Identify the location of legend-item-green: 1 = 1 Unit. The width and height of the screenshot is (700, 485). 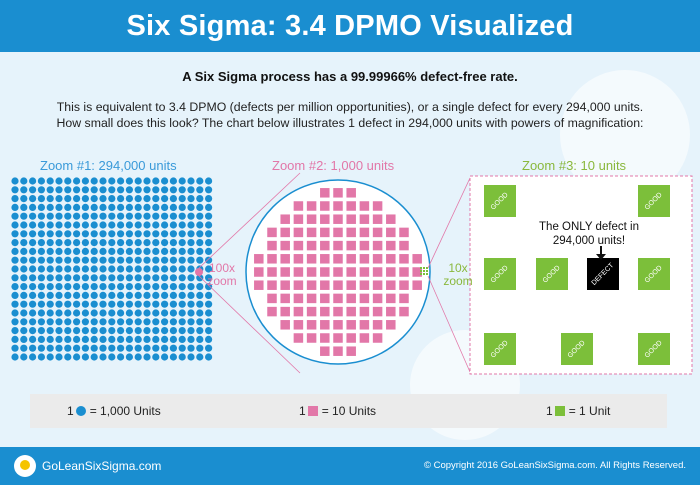
(578, 411).